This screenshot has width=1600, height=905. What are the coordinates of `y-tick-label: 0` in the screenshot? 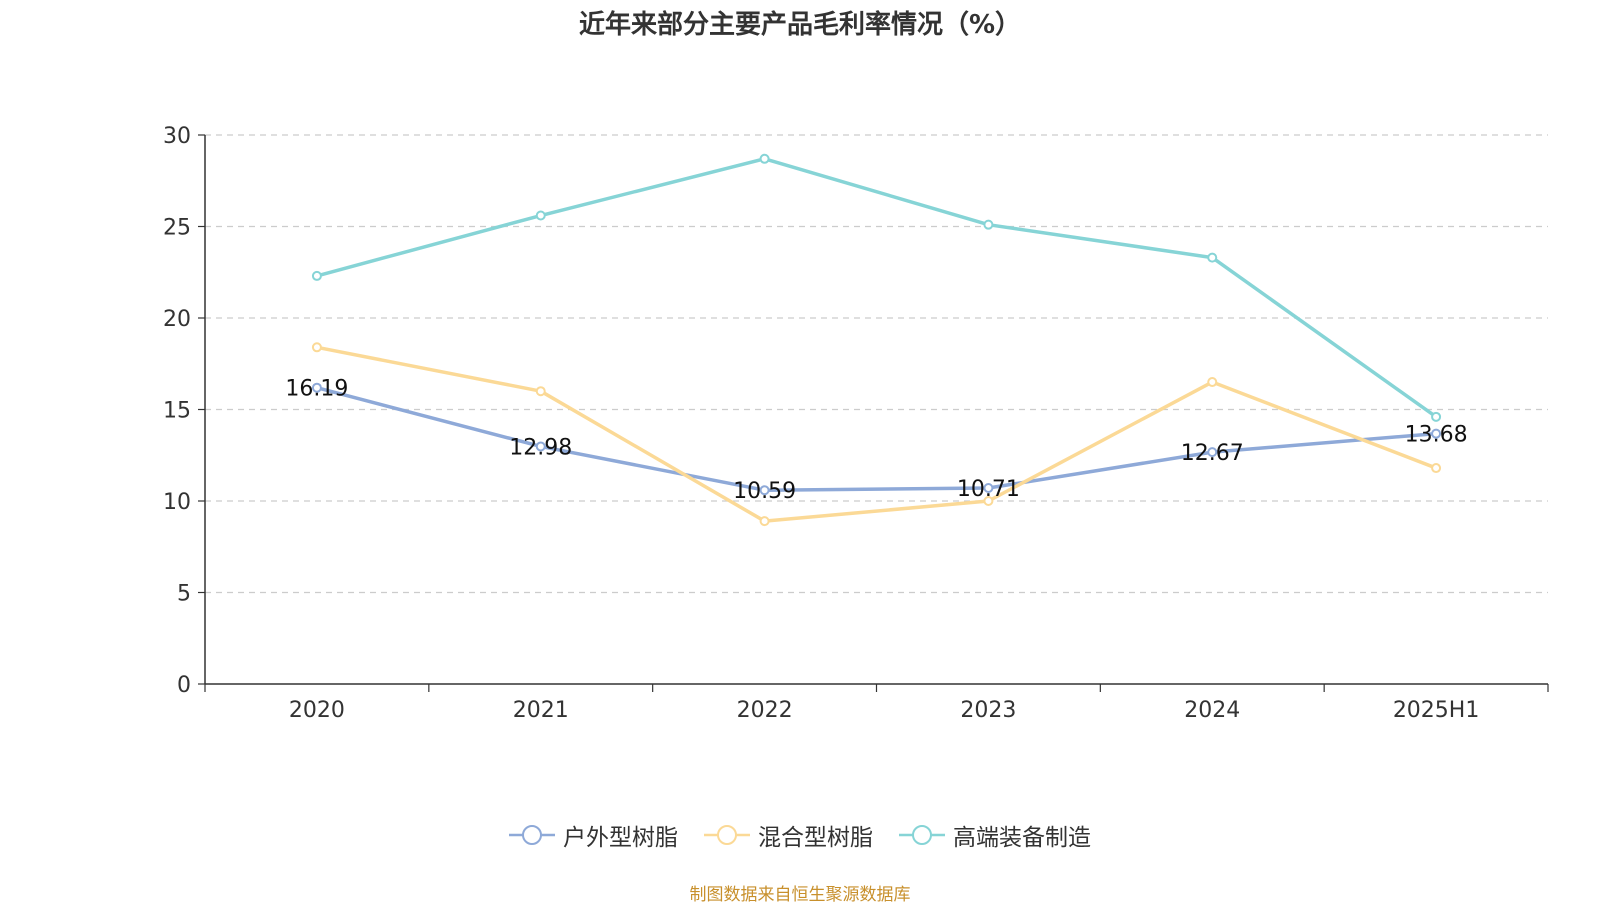 It's located at (184, 685).